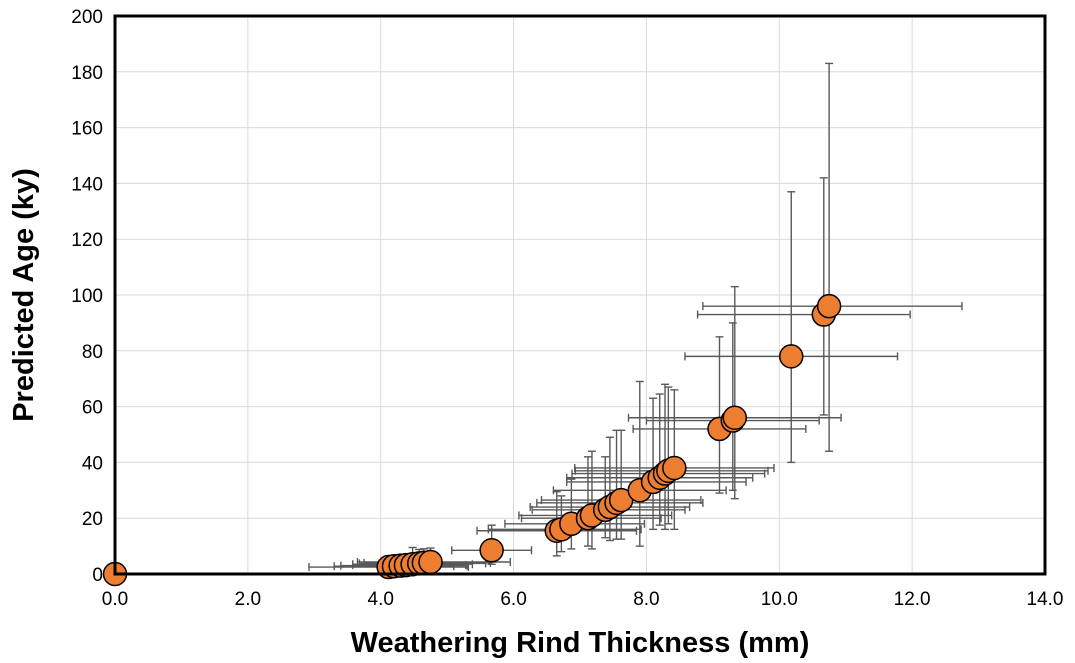  Describe the element at coordinates (87, 184) in the screenshot. I see `y-tick-label: 140` at that location.